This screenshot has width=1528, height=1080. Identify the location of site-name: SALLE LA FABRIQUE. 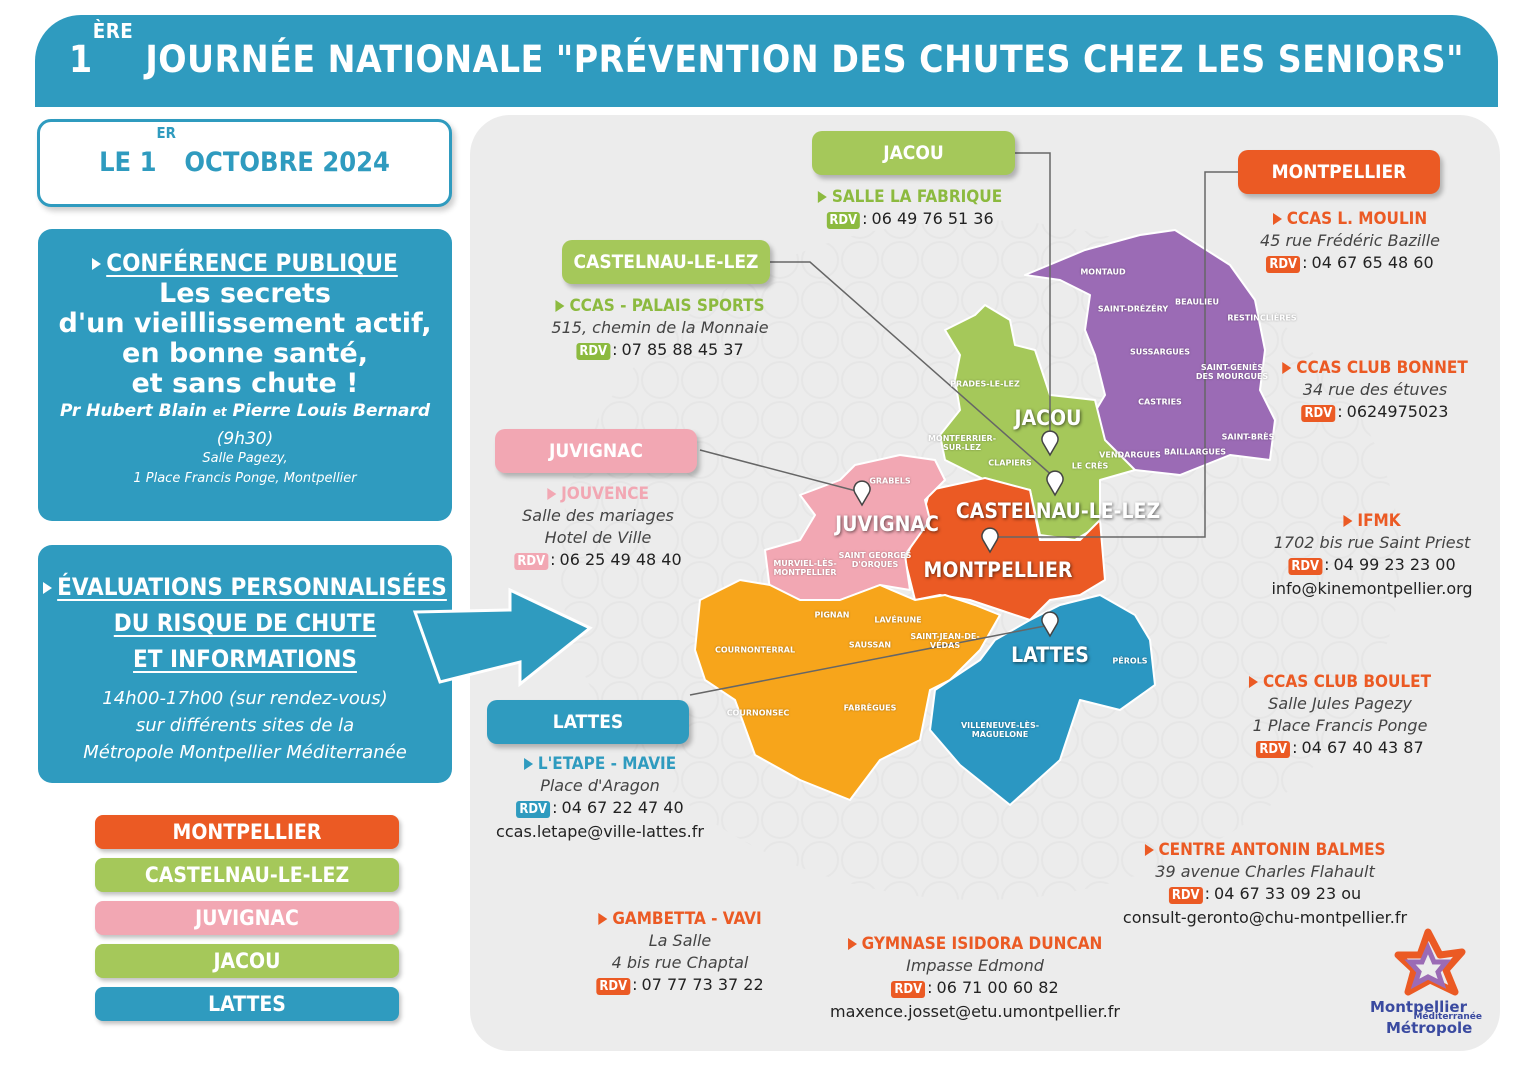
(910, 197).